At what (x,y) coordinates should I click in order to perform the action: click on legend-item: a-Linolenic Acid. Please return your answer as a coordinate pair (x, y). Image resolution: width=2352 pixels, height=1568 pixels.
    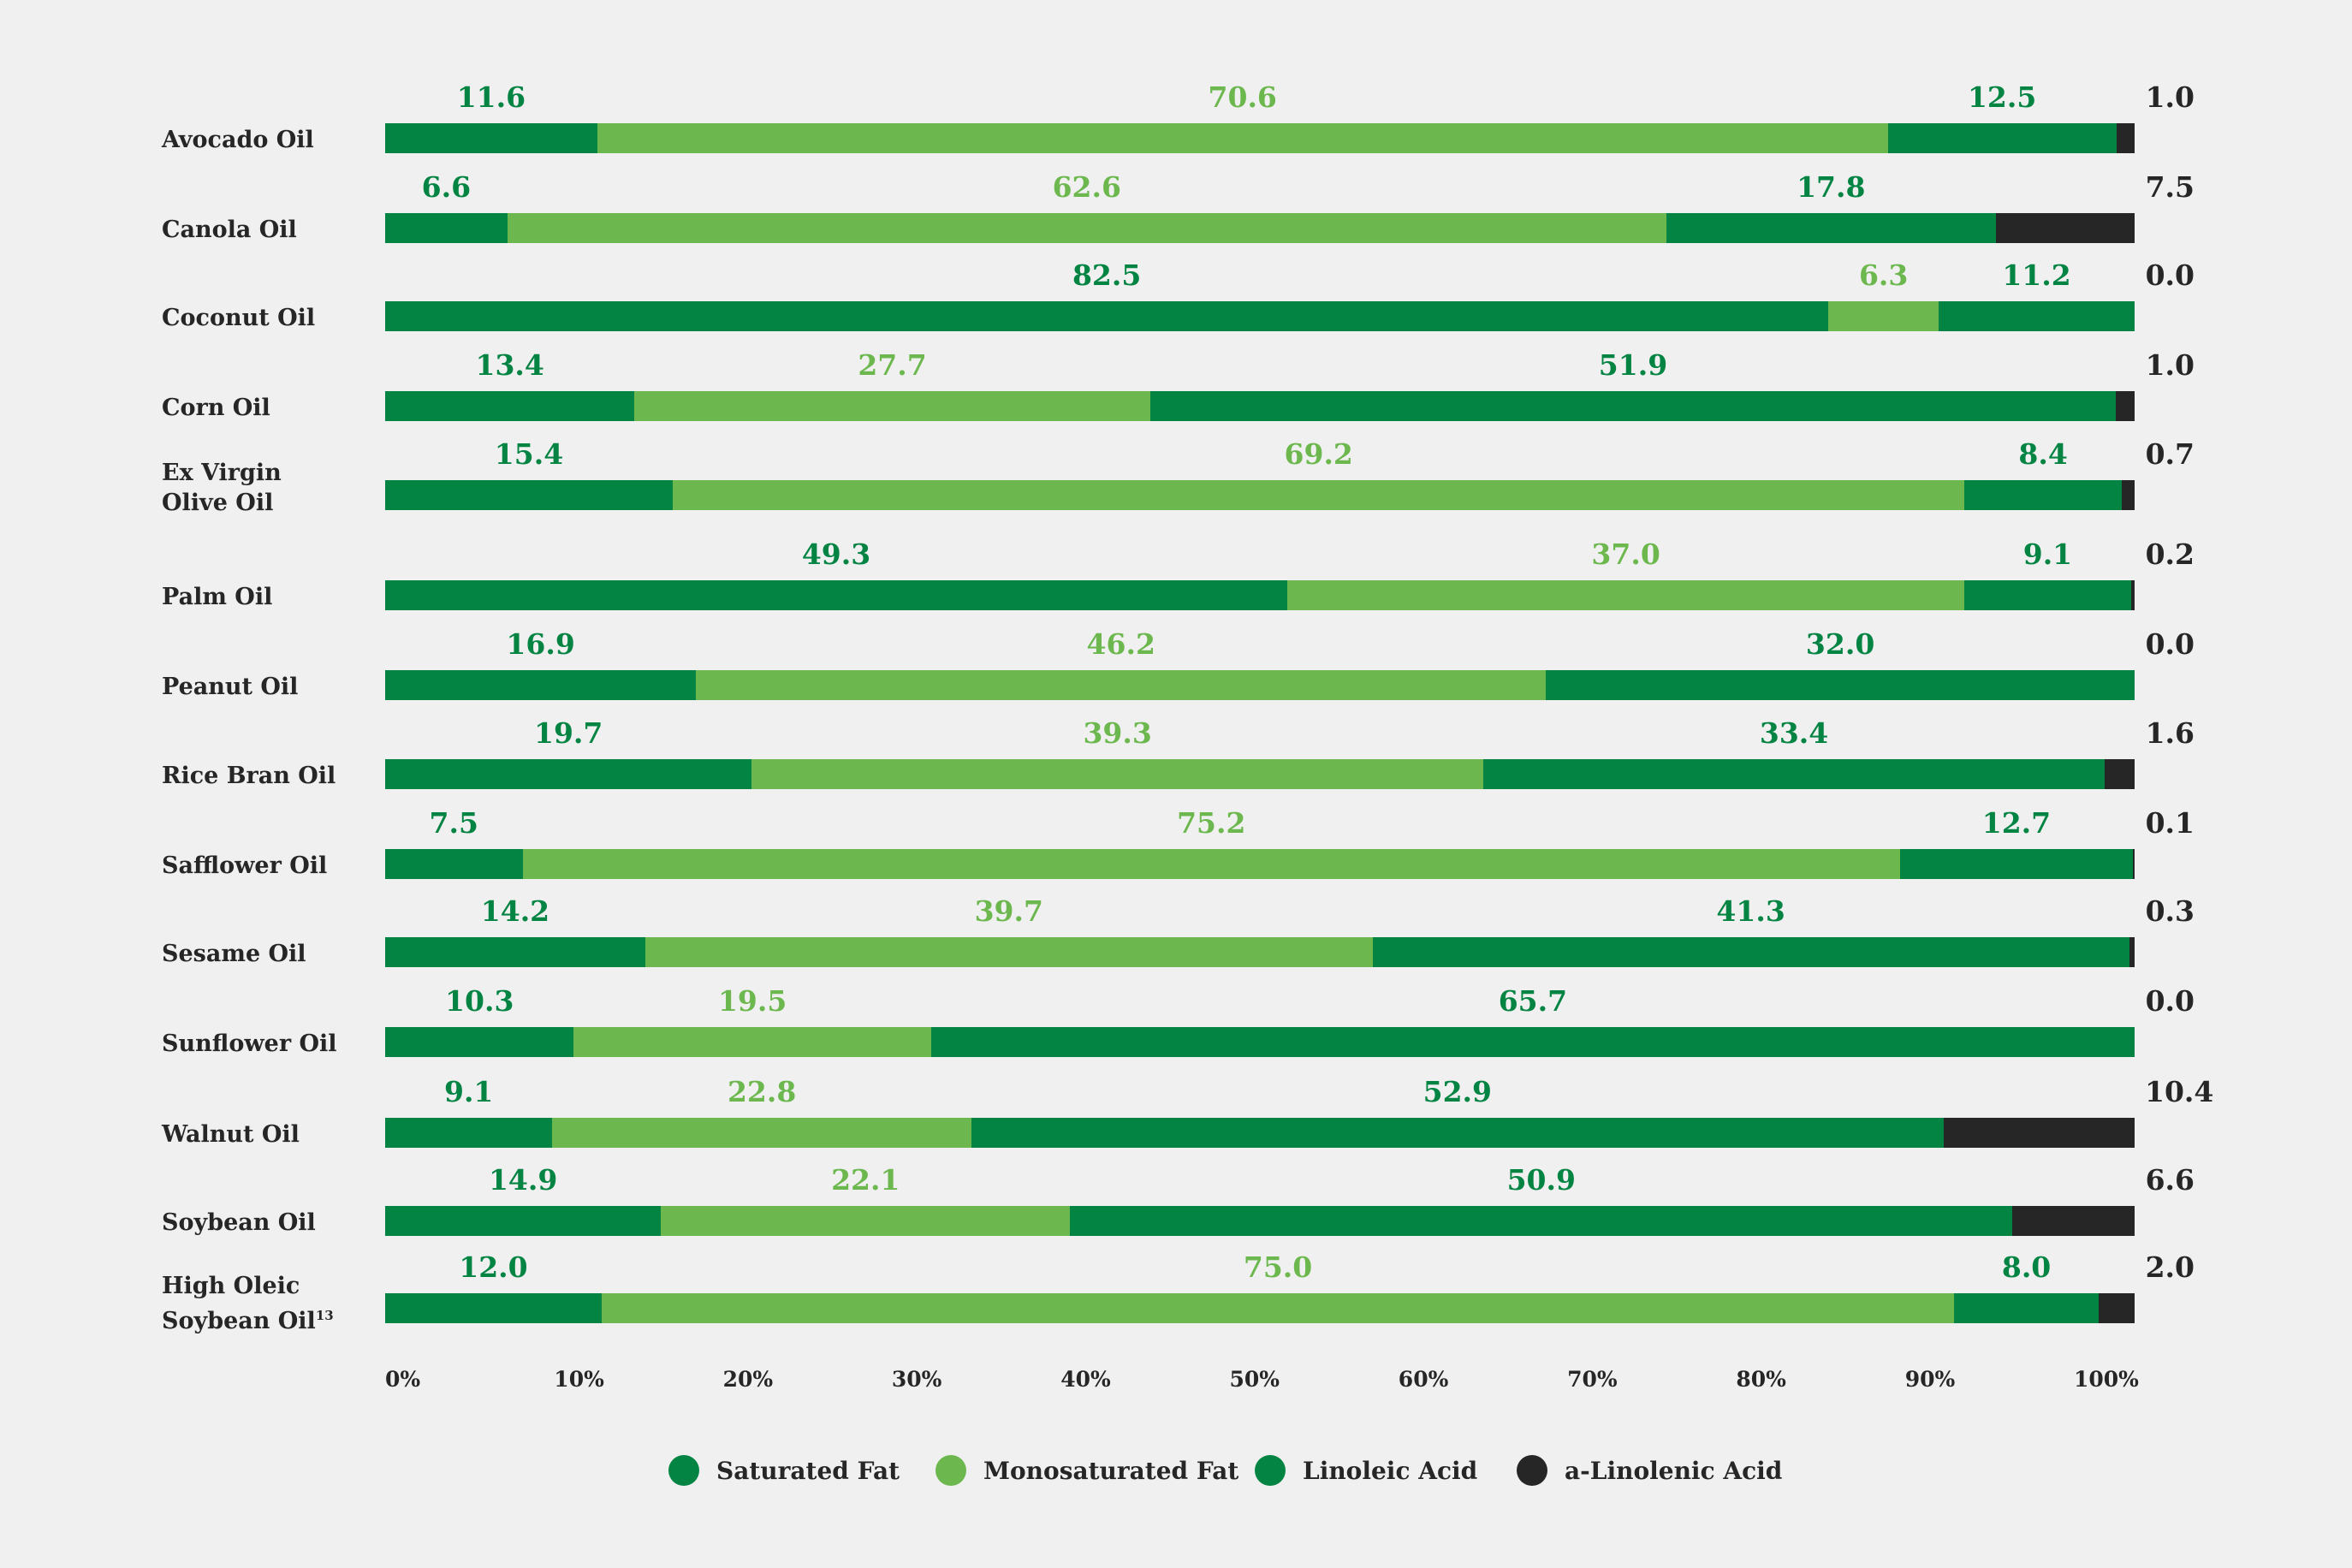
    Looking at the image, I should click on (1649, 1470).